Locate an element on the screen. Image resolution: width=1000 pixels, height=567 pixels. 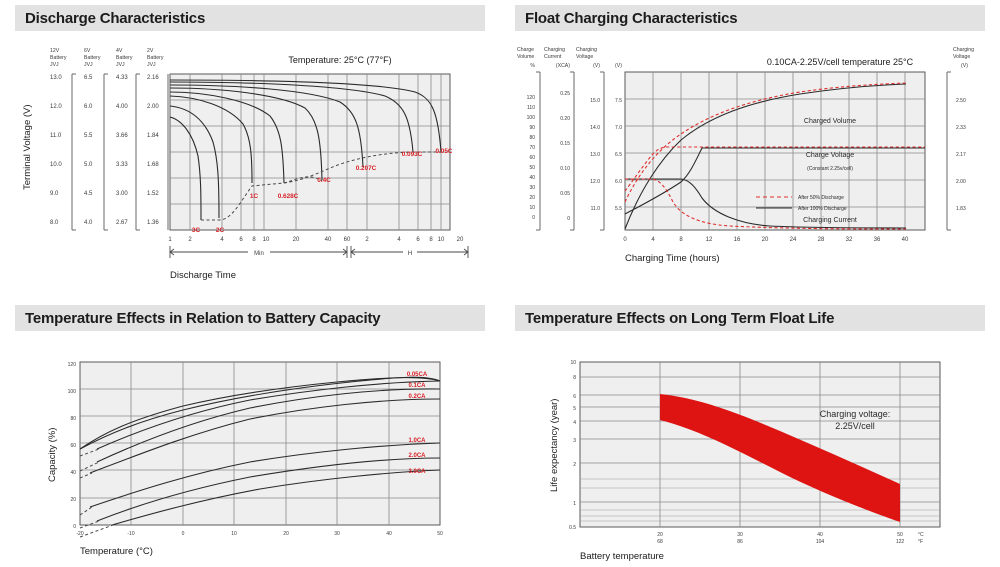
curve-label-0207c: 0.207C is located at coordinates (366, 168).